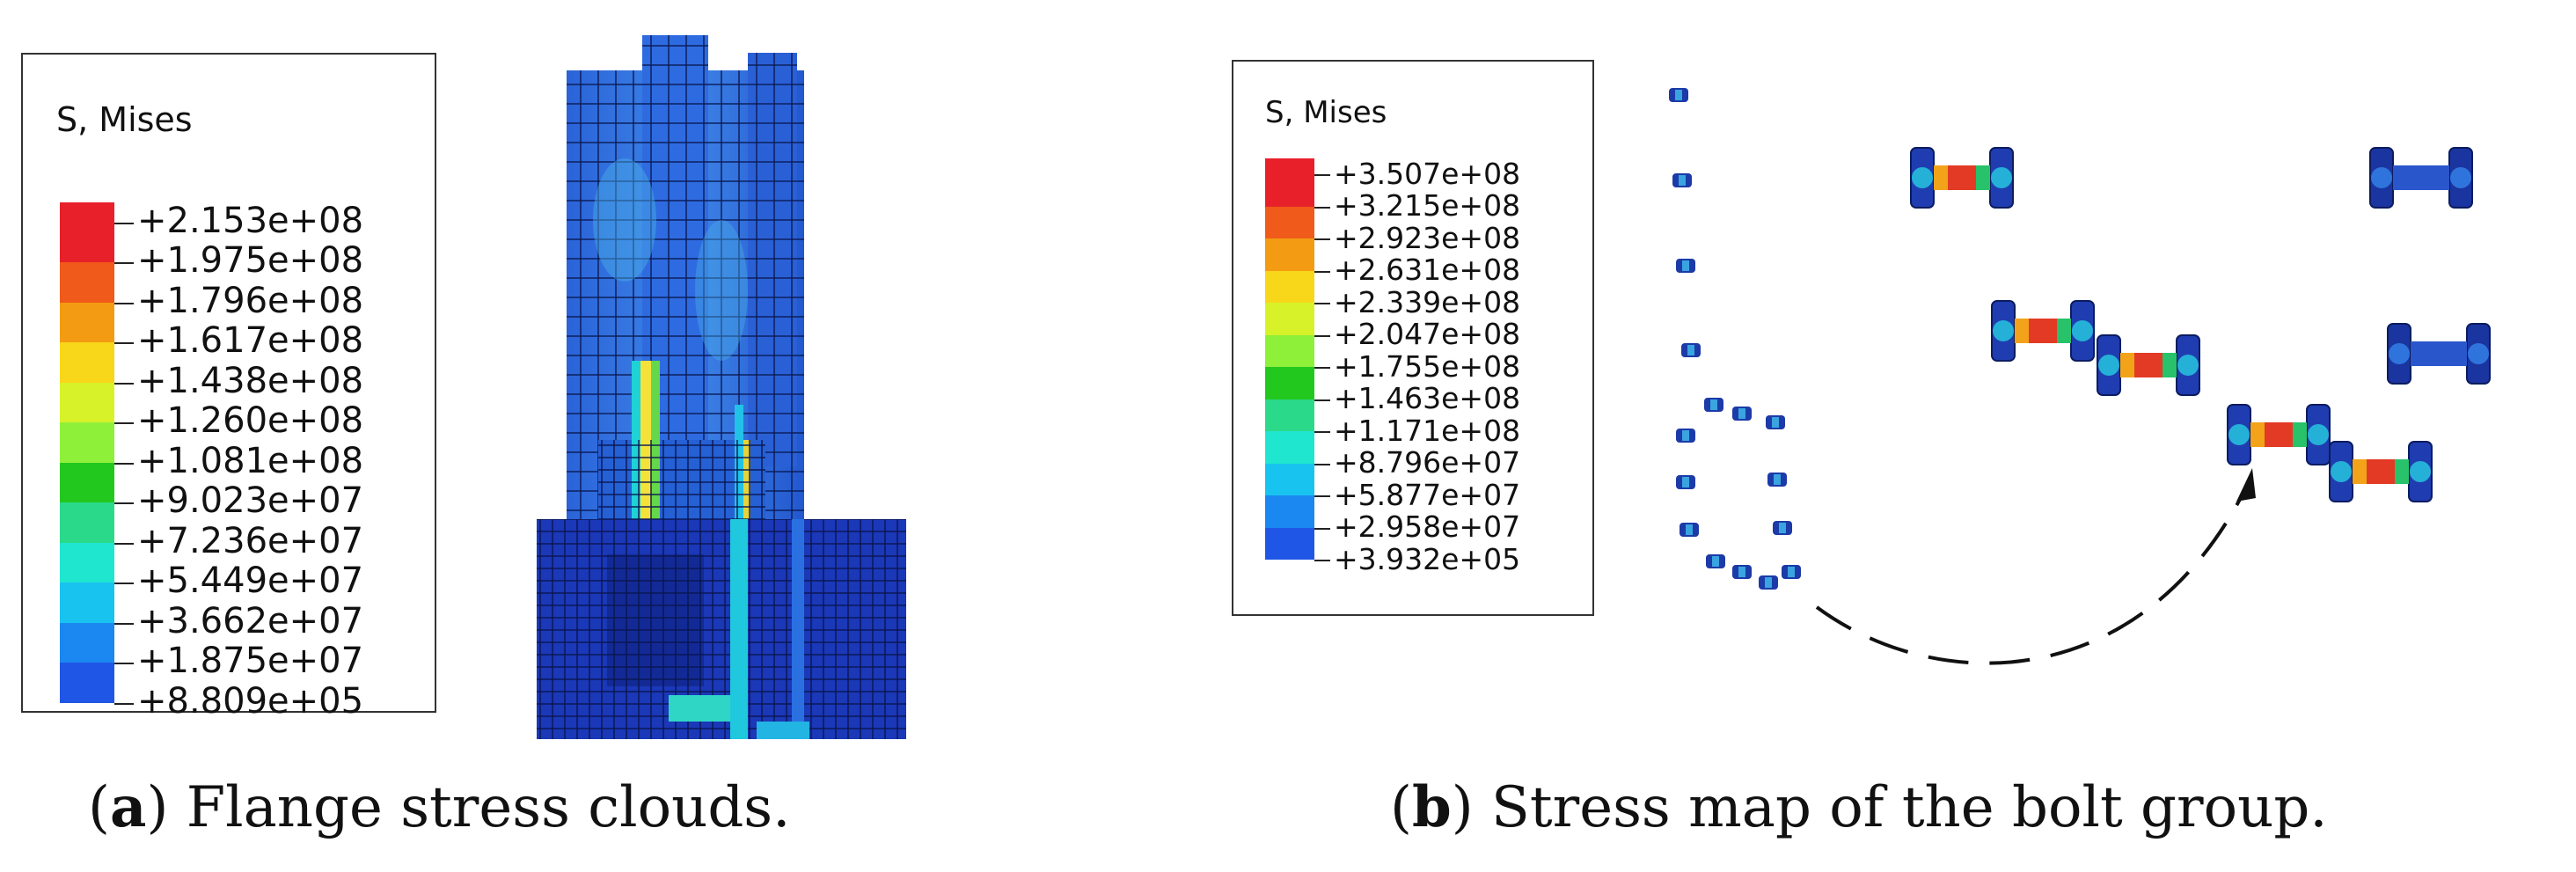  What do you see at coordinates (250, 662) in the screenshot?
I see `legend-value: +1.875e+07` at bounding box center [250, 662].